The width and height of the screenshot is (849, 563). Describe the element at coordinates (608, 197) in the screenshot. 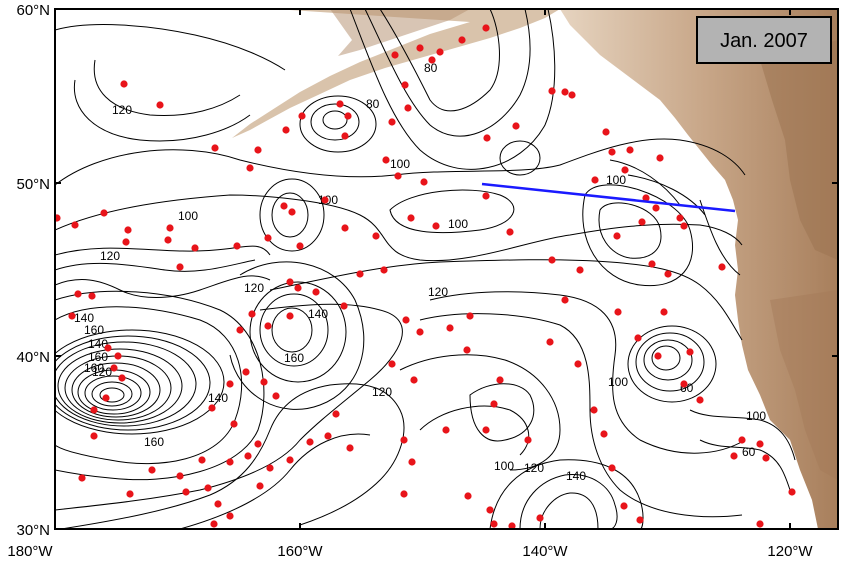

I see `transect-line` at that location.